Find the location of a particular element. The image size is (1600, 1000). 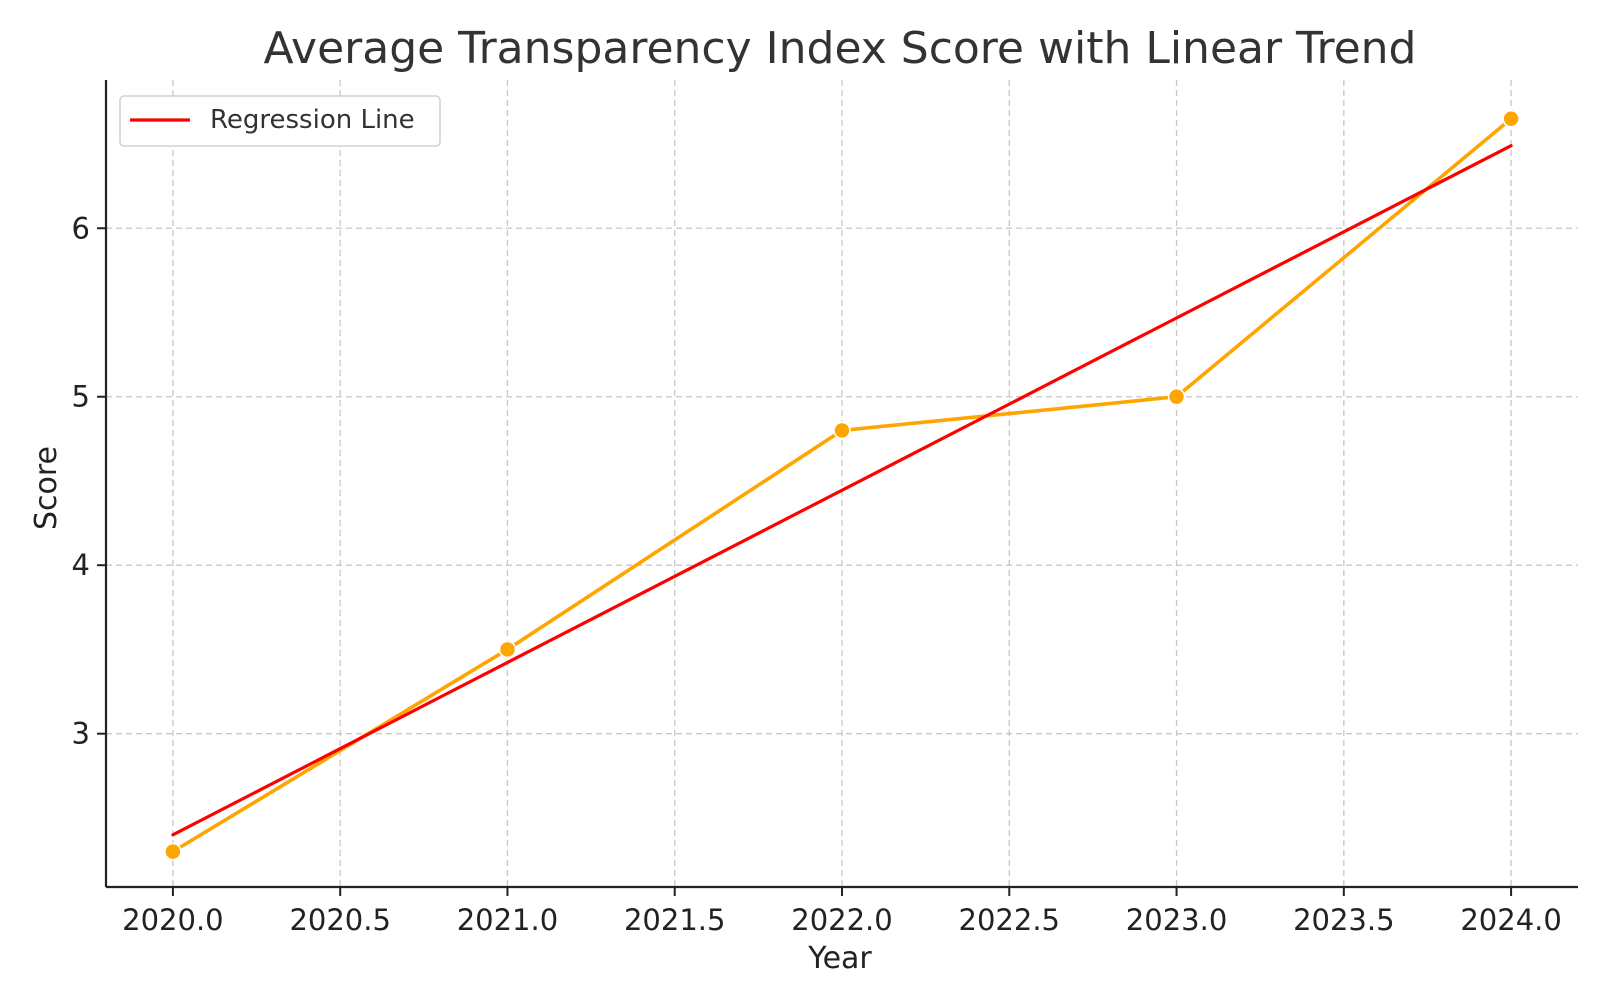

legend-box is located at coordinates (280, 121).